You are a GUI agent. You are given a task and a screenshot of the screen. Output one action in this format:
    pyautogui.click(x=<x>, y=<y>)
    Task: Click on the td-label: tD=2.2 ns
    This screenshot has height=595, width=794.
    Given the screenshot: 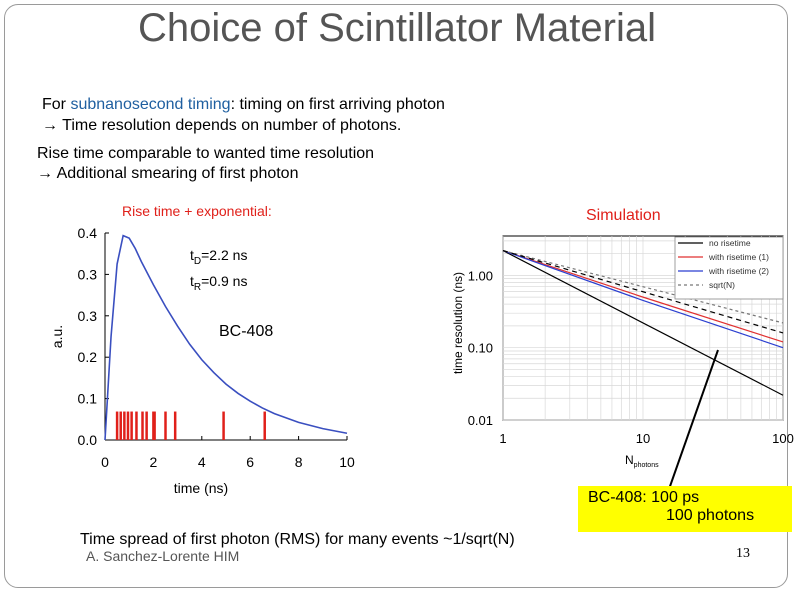 What is the action you would take?
    pyautogui.click(x=219, y=257)
    